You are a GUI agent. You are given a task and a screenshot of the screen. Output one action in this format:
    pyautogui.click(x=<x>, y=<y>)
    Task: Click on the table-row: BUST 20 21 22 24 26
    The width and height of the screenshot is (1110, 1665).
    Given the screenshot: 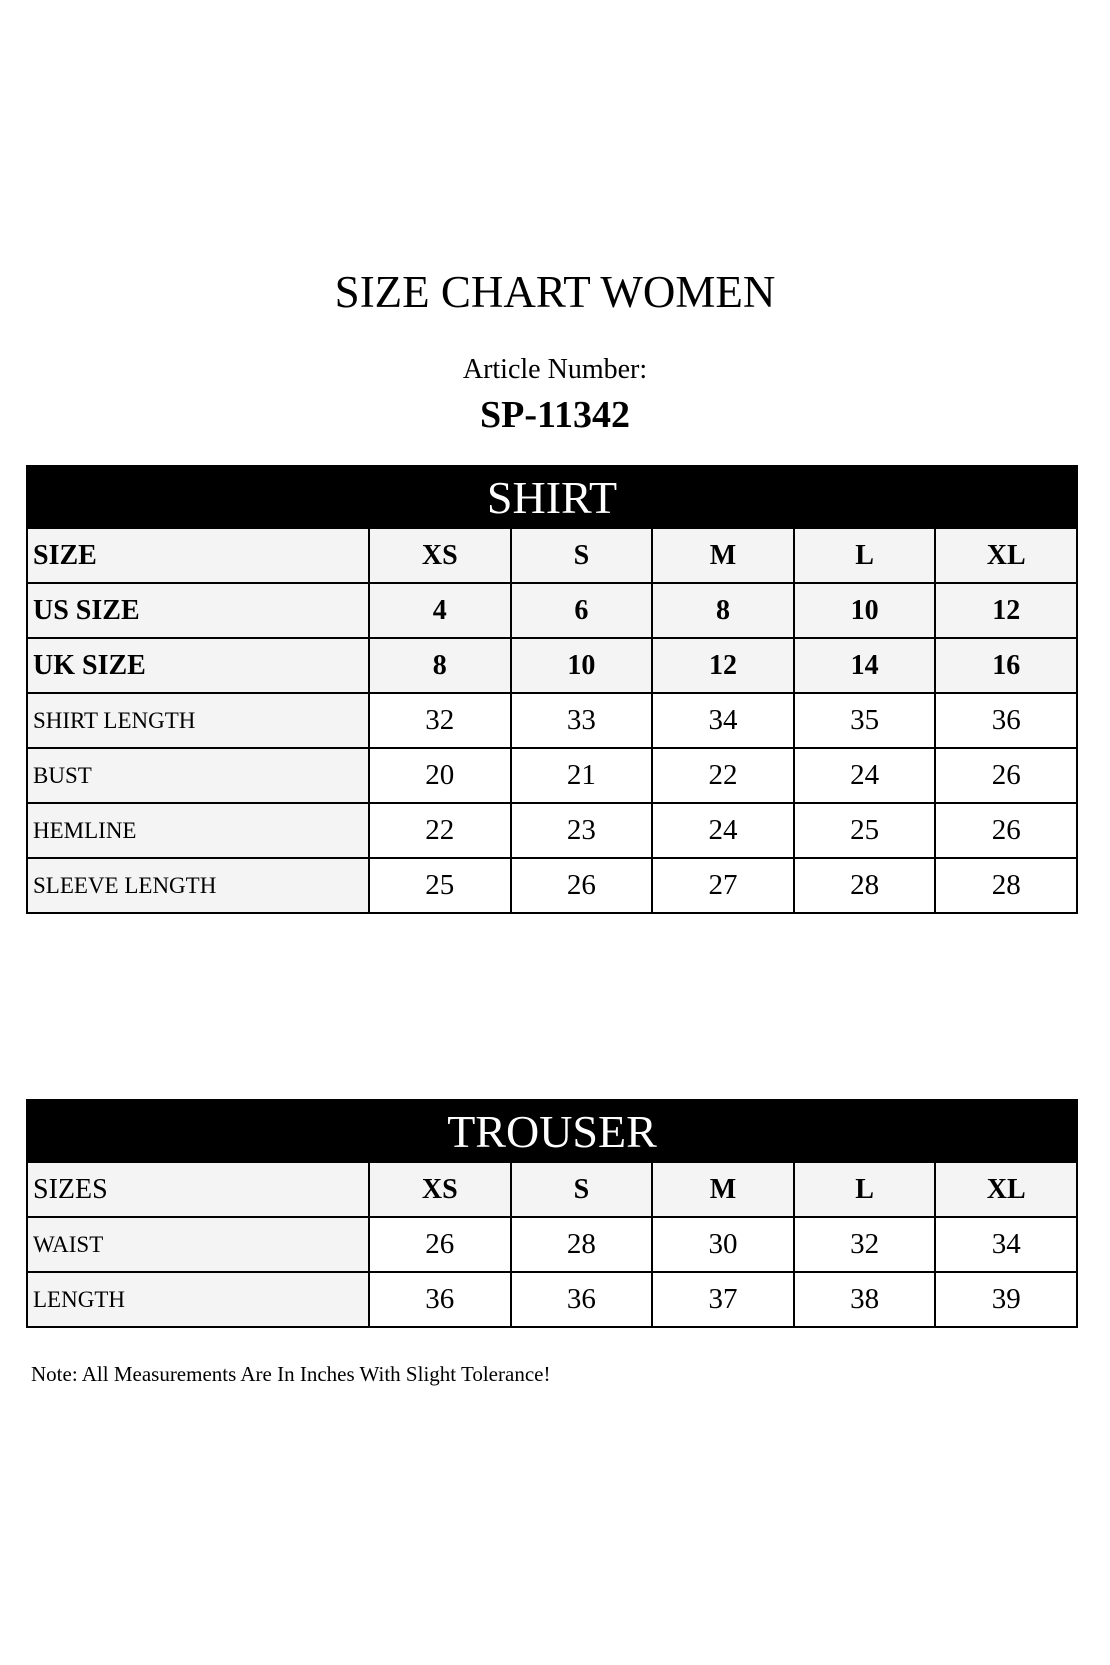 What is the action you would take?
    pyautogui.click(x=552, y=775)
    